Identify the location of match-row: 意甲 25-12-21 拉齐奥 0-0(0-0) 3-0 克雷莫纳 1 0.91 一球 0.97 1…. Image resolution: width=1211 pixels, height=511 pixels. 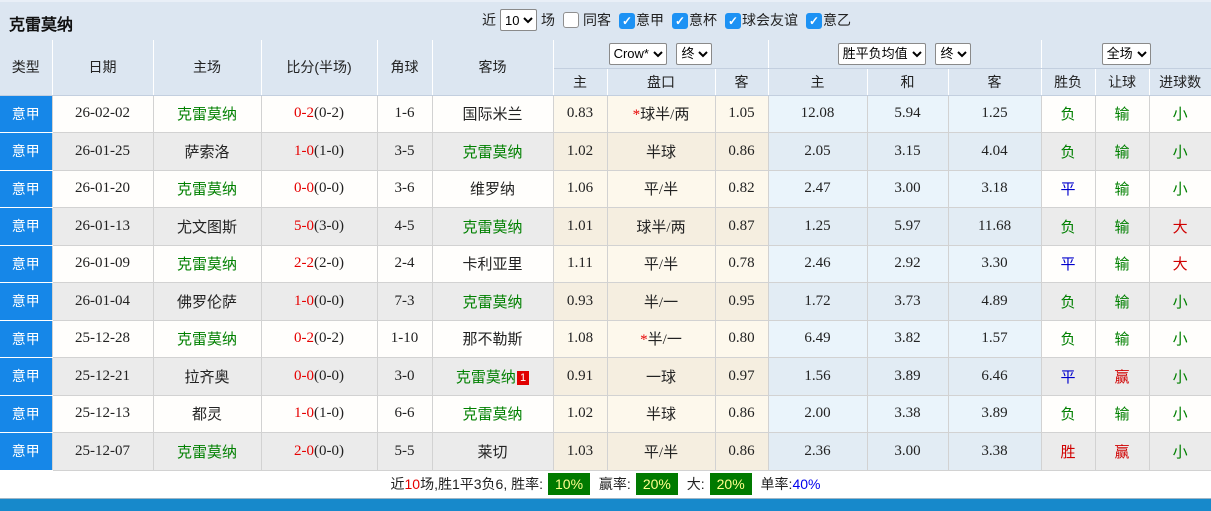
(605, 376).